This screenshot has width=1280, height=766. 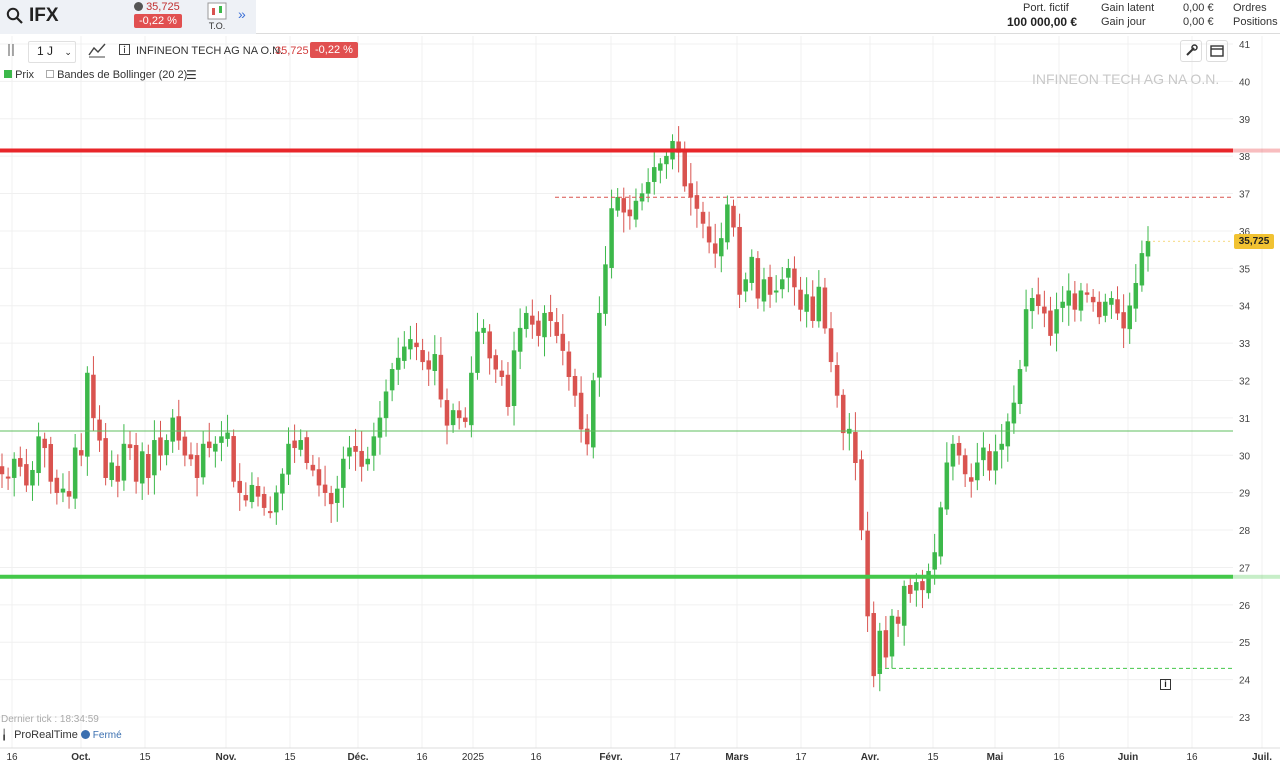 What do you see at coordinates (1191, 51) in the screenshot?
I see `wrench-icon` at bounding box center [1191, 51].